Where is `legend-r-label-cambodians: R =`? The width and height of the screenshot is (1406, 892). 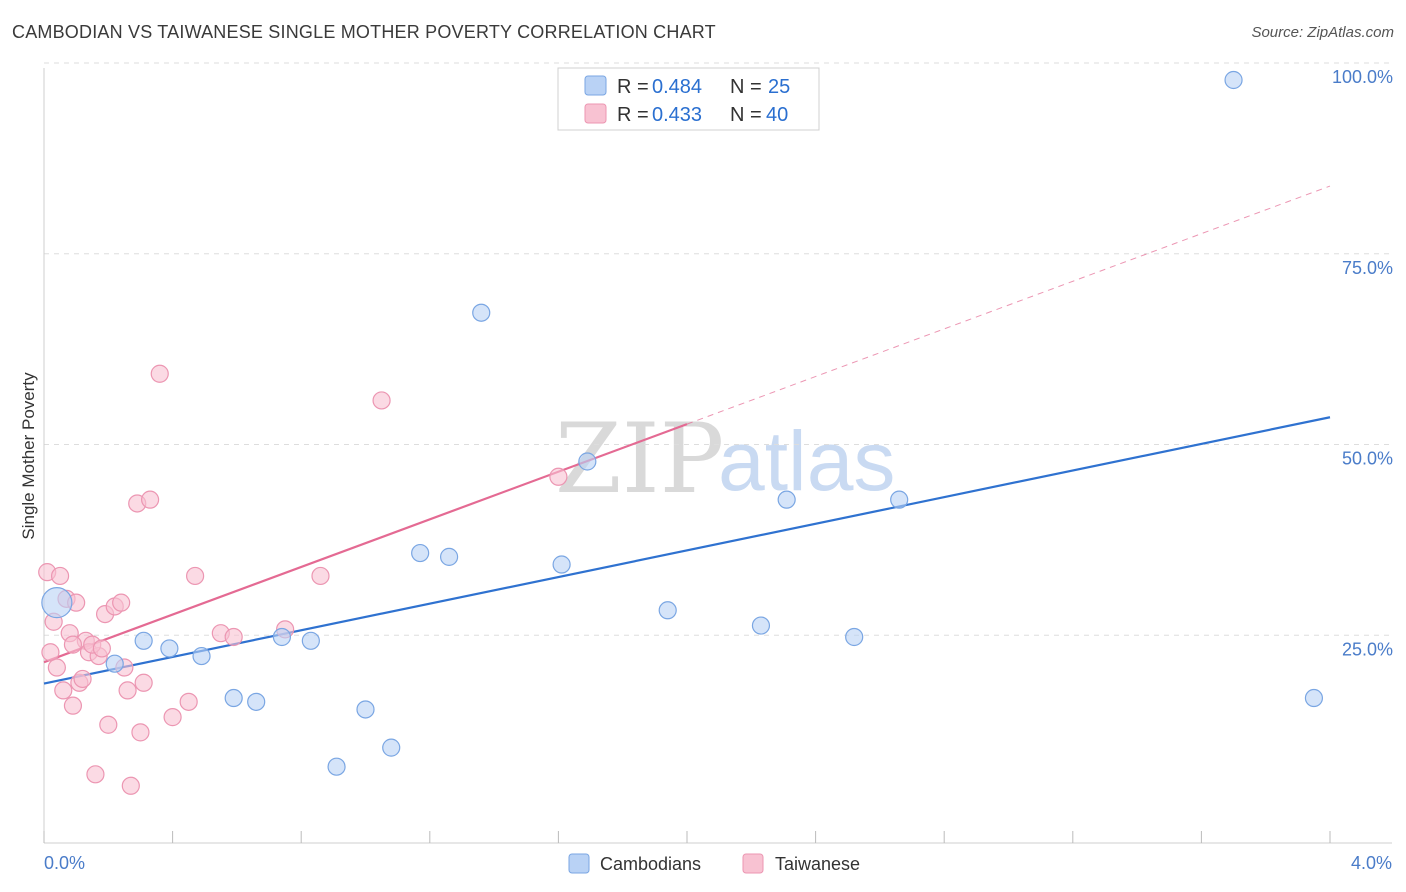 legend-r-label-cambodians: R = is located at coordinates (635, 87).